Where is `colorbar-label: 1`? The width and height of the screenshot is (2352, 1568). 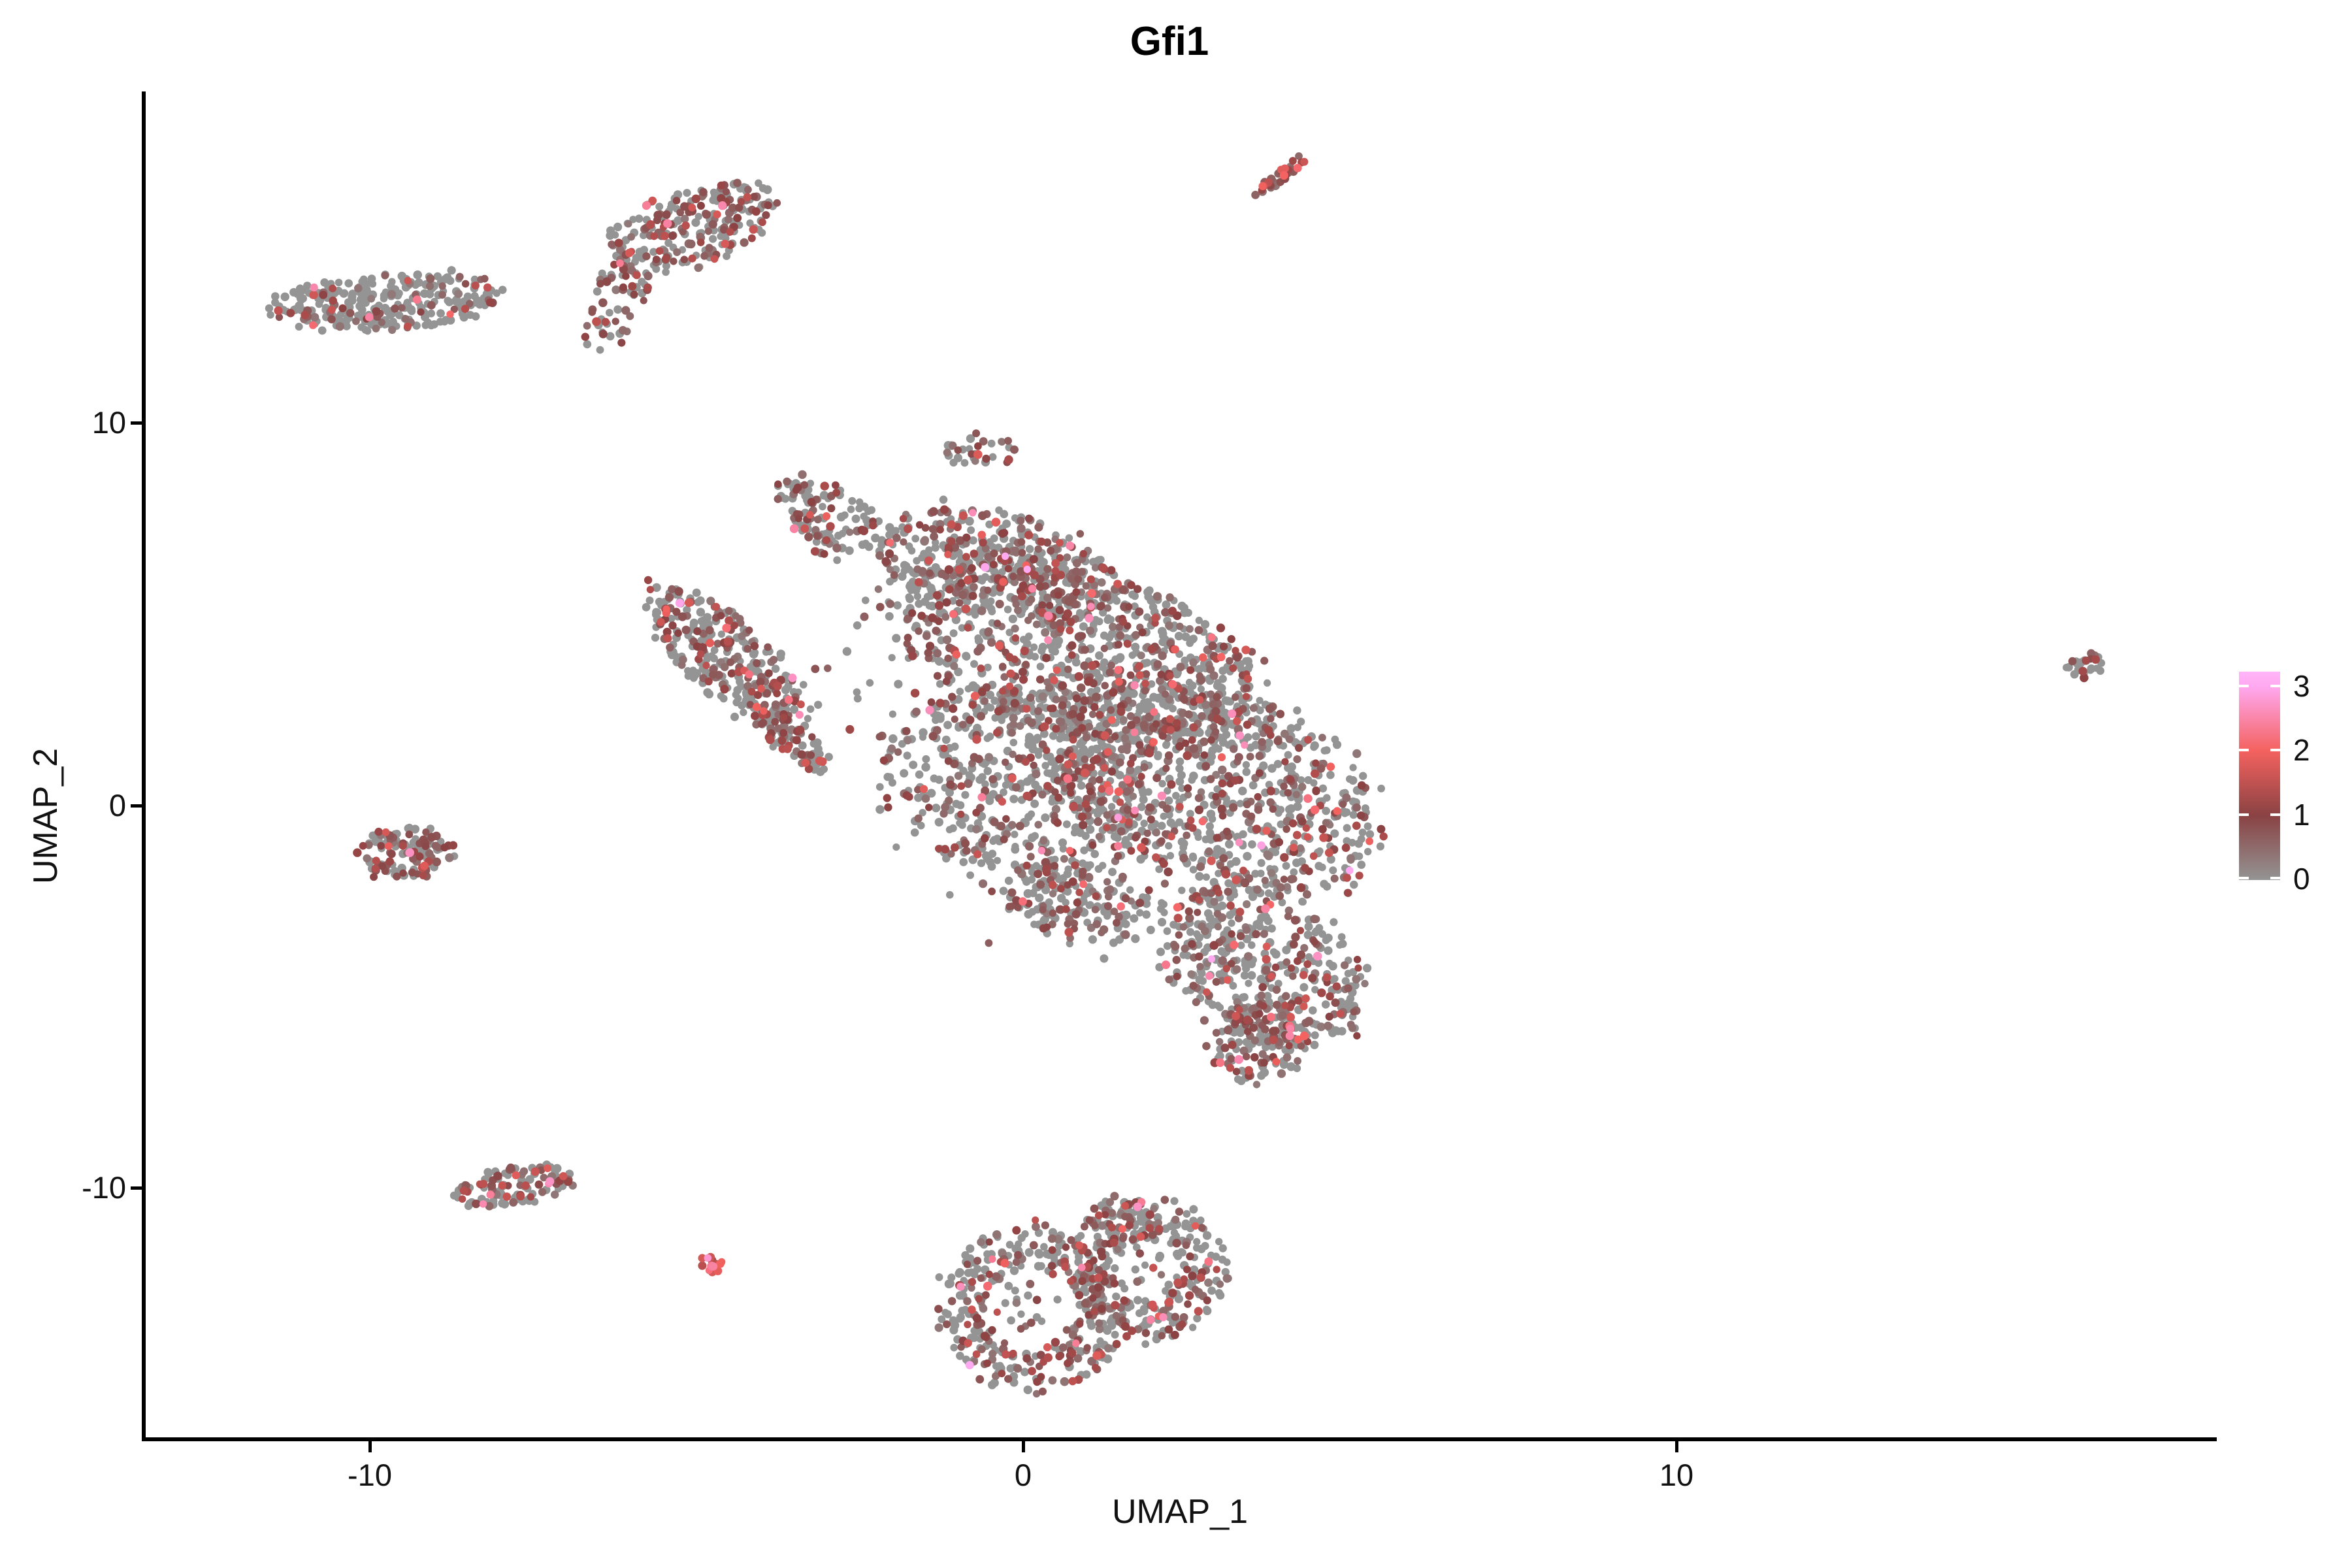
colorbar-label: 1 is located at coordinates (2301, 815).